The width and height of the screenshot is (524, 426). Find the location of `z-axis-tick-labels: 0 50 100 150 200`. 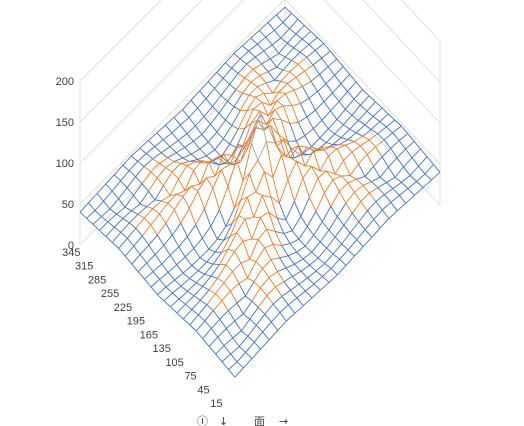

z-axis-tick-labels: 0 50 100 150 200 is located at coordinates (65, 164).